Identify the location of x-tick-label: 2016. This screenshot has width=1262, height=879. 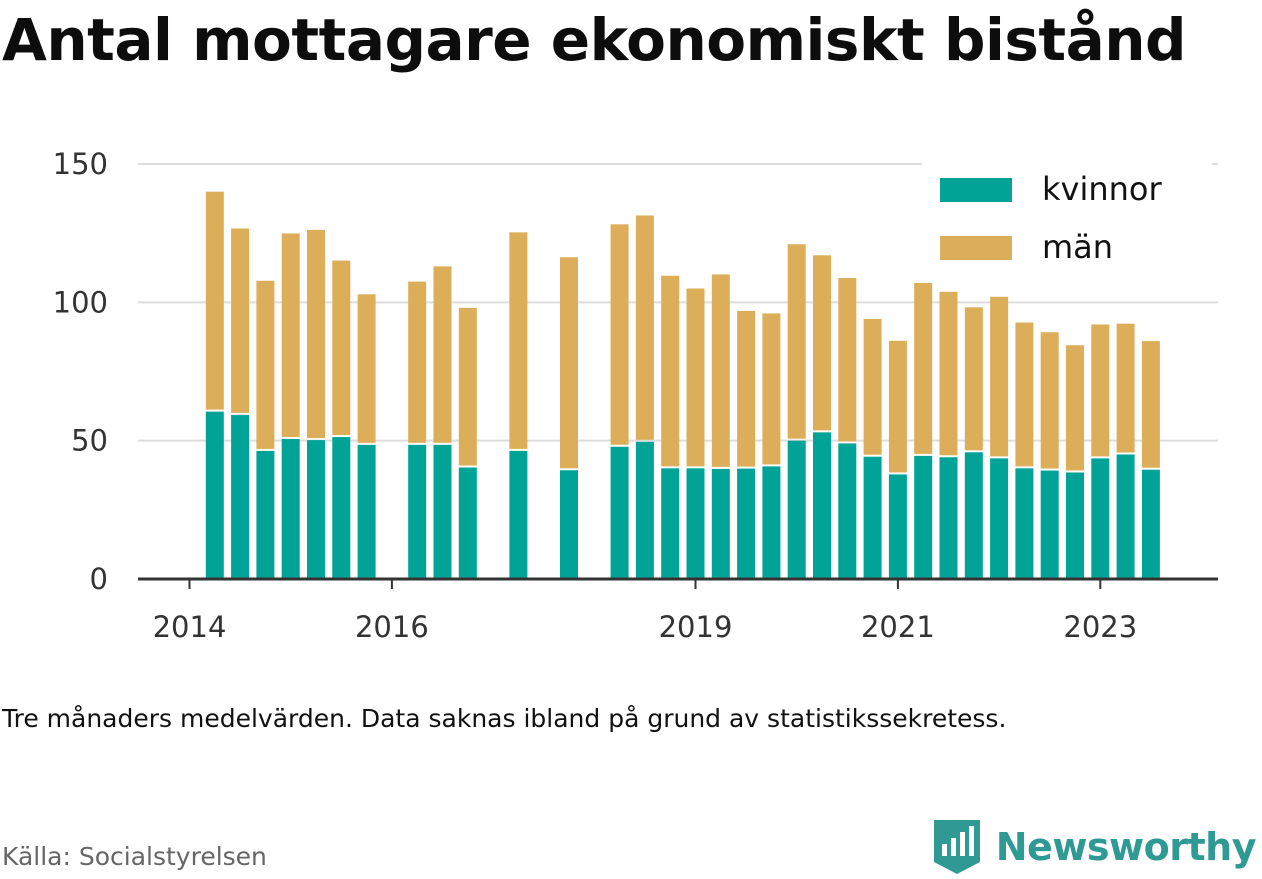
(392, 627).